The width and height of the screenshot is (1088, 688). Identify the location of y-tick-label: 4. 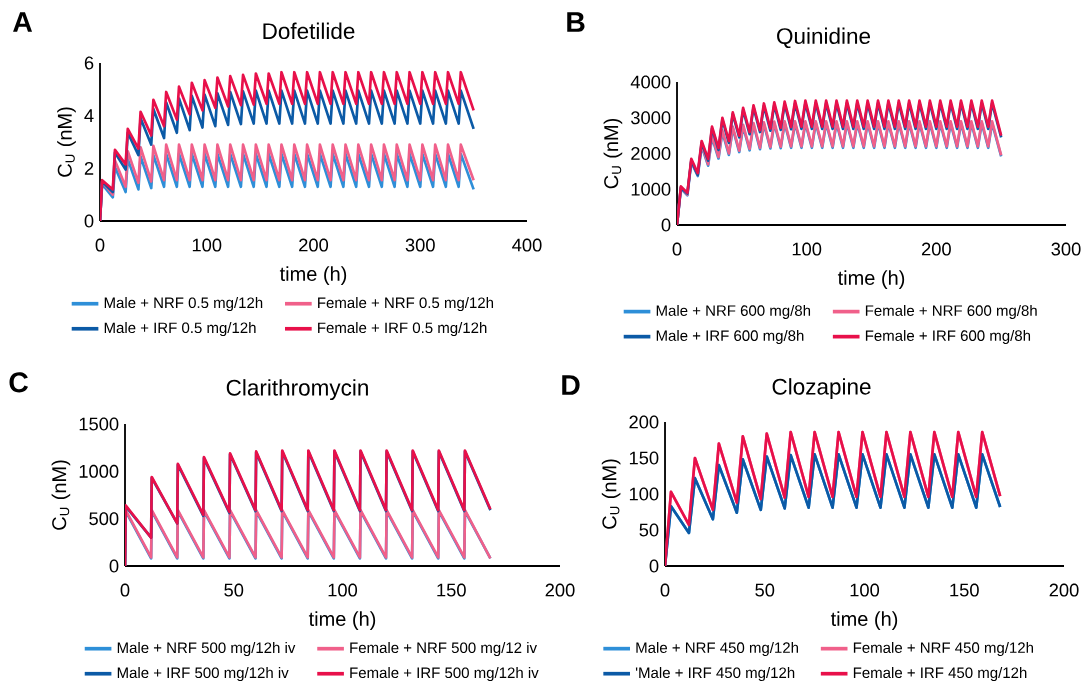
(89, 115).